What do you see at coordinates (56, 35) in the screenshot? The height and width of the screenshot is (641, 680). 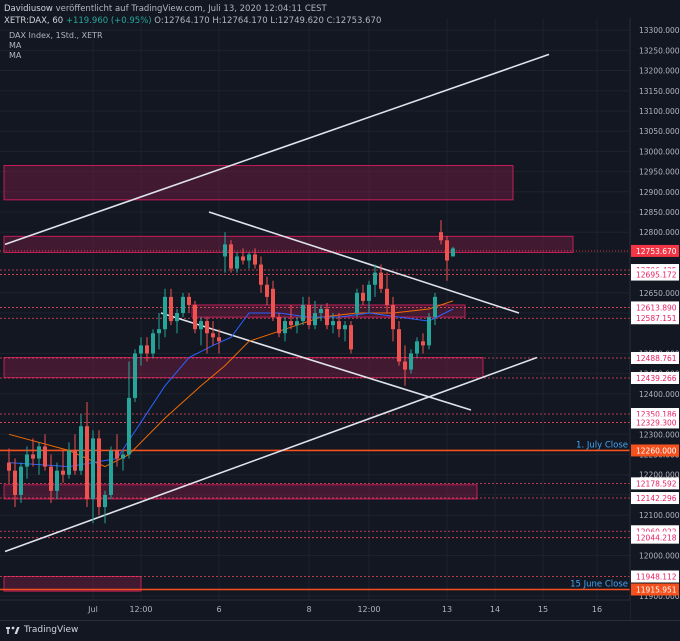 I see `legend-title: DAX Index, 1Std., XETR` at bounding box center [56, 35].